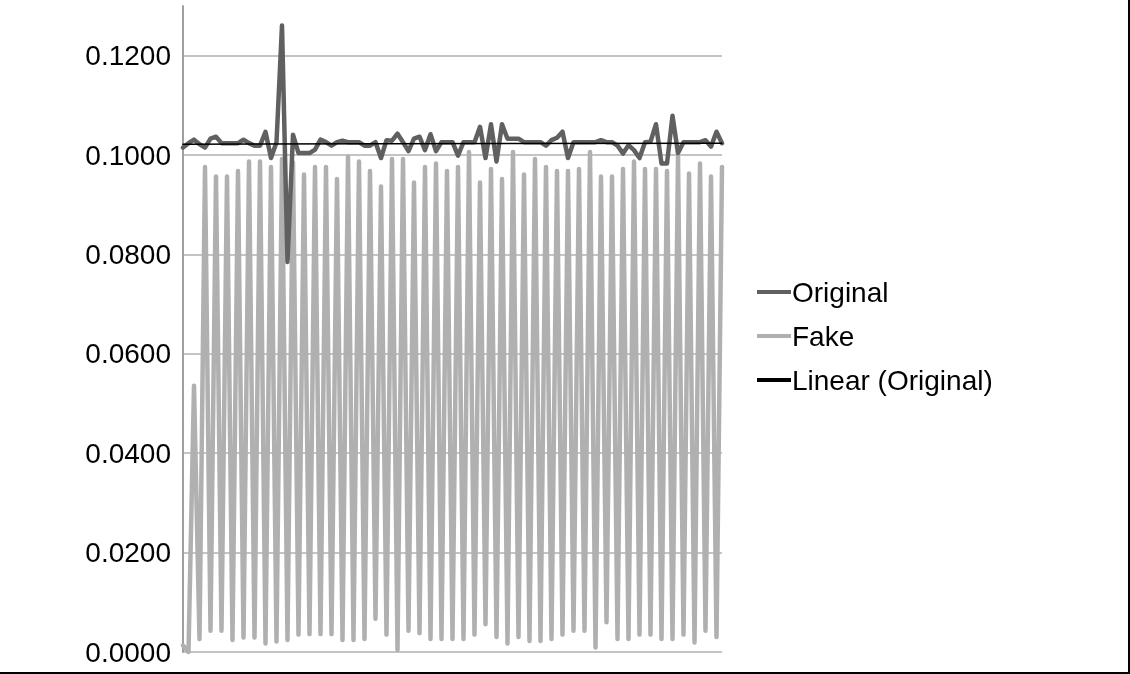 The width and height of the screenshot is (1130, 674). Describe the element at coordinates (128, 155) in the screenshot. I see `y-tick-label: 0.1000` at that location.